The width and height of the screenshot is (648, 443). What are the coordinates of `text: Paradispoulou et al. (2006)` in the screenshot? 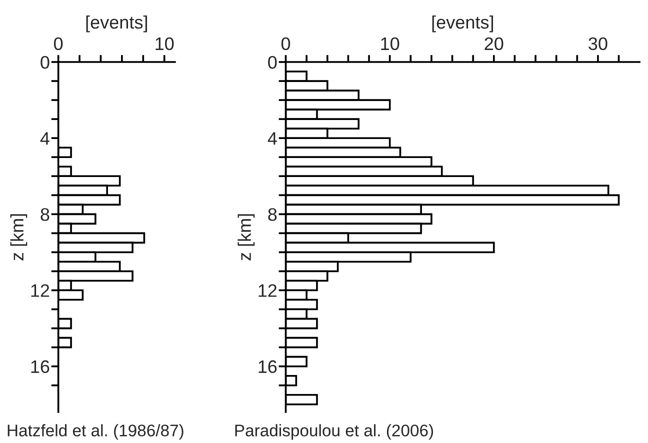 It's located at (334, 432).